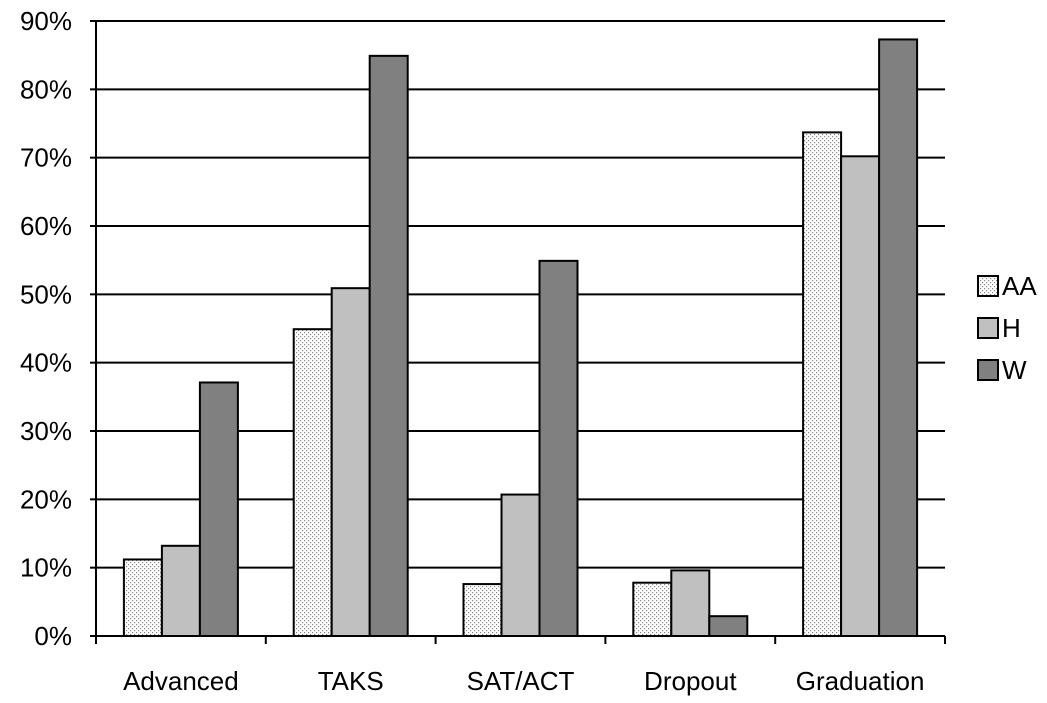 The width and height of the screenshot is (1047, 703). I want to click on bar-aa-graduation, so click(822, 384).